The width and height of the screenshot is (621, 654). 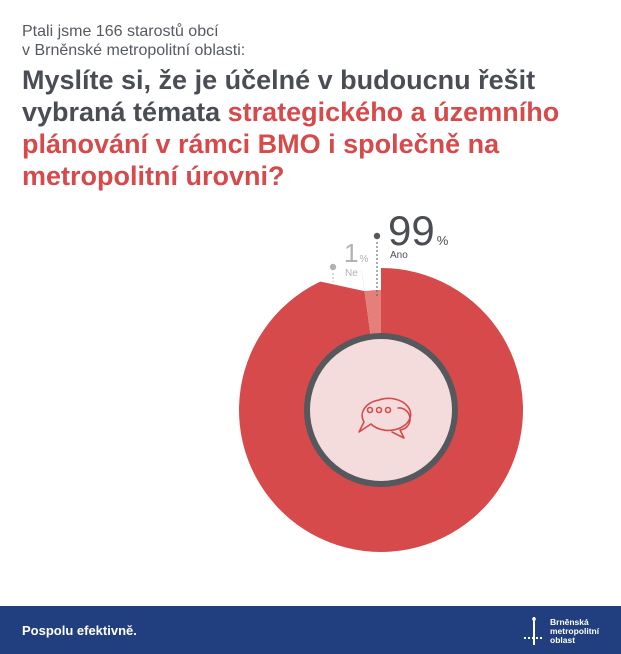 I want to click on logo-line-2: metropolitní, so click(x=575, y=631).